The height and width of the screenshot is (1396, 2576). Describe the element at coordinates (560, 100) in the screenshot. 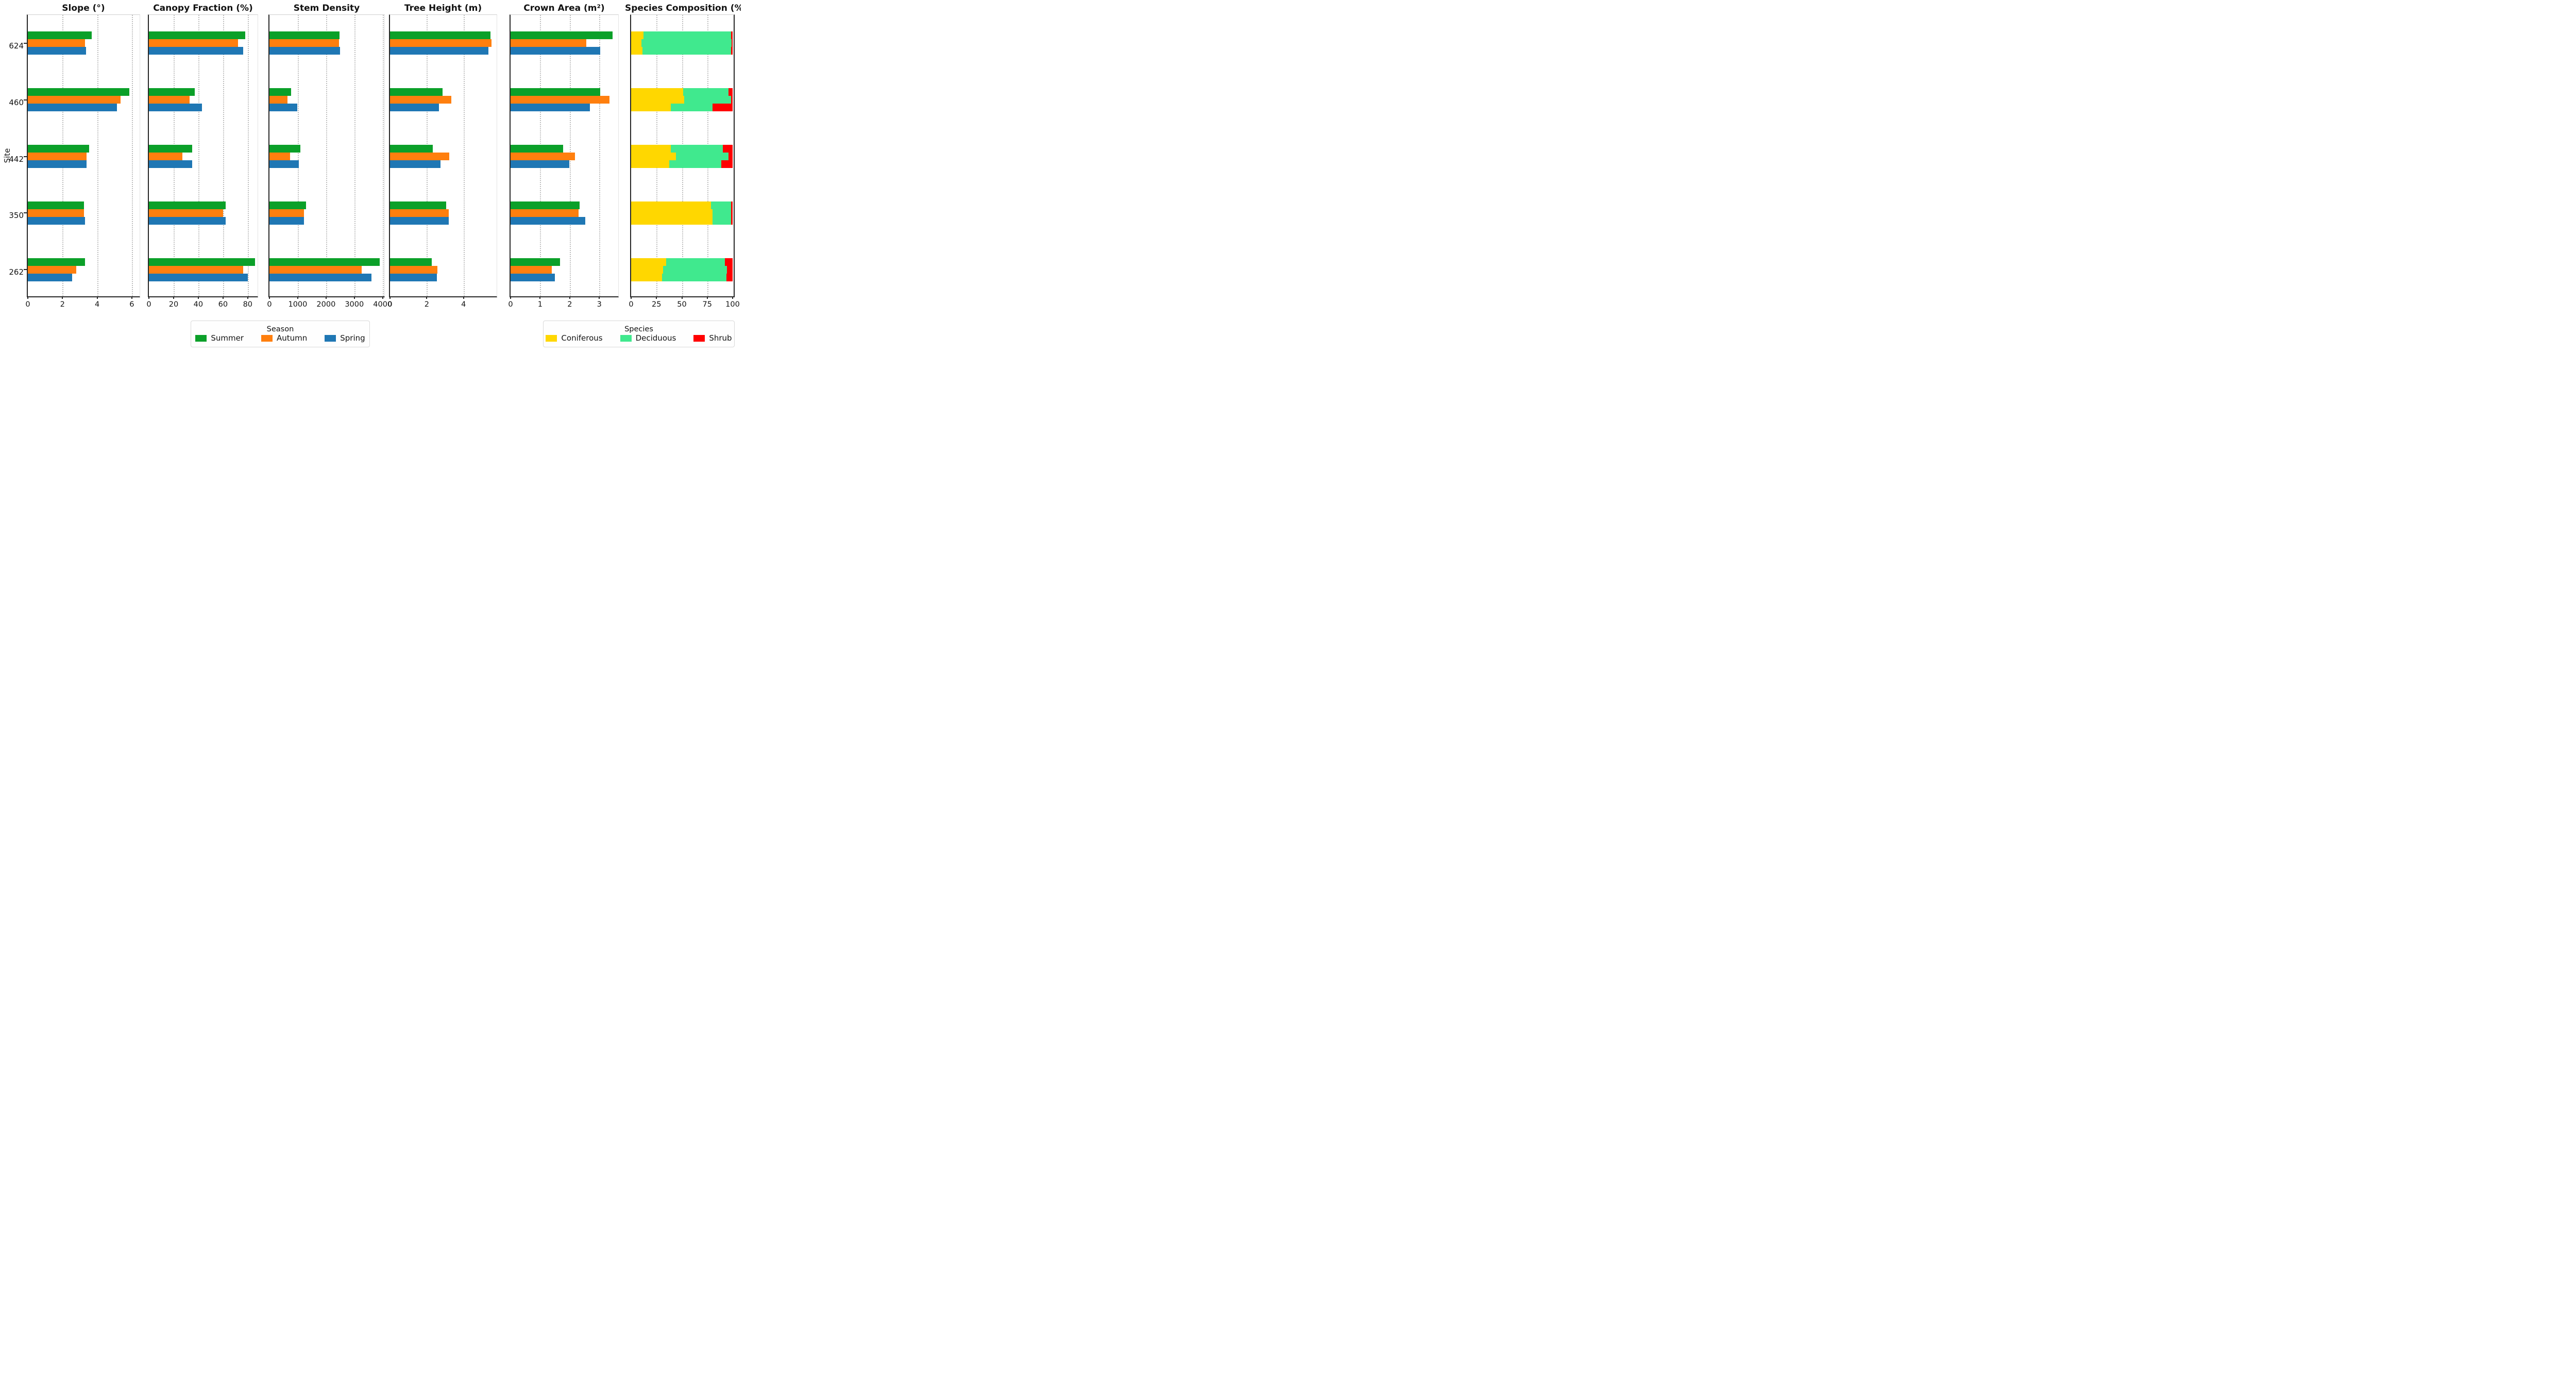

I see `bar-crown-460-autumn` at that location.